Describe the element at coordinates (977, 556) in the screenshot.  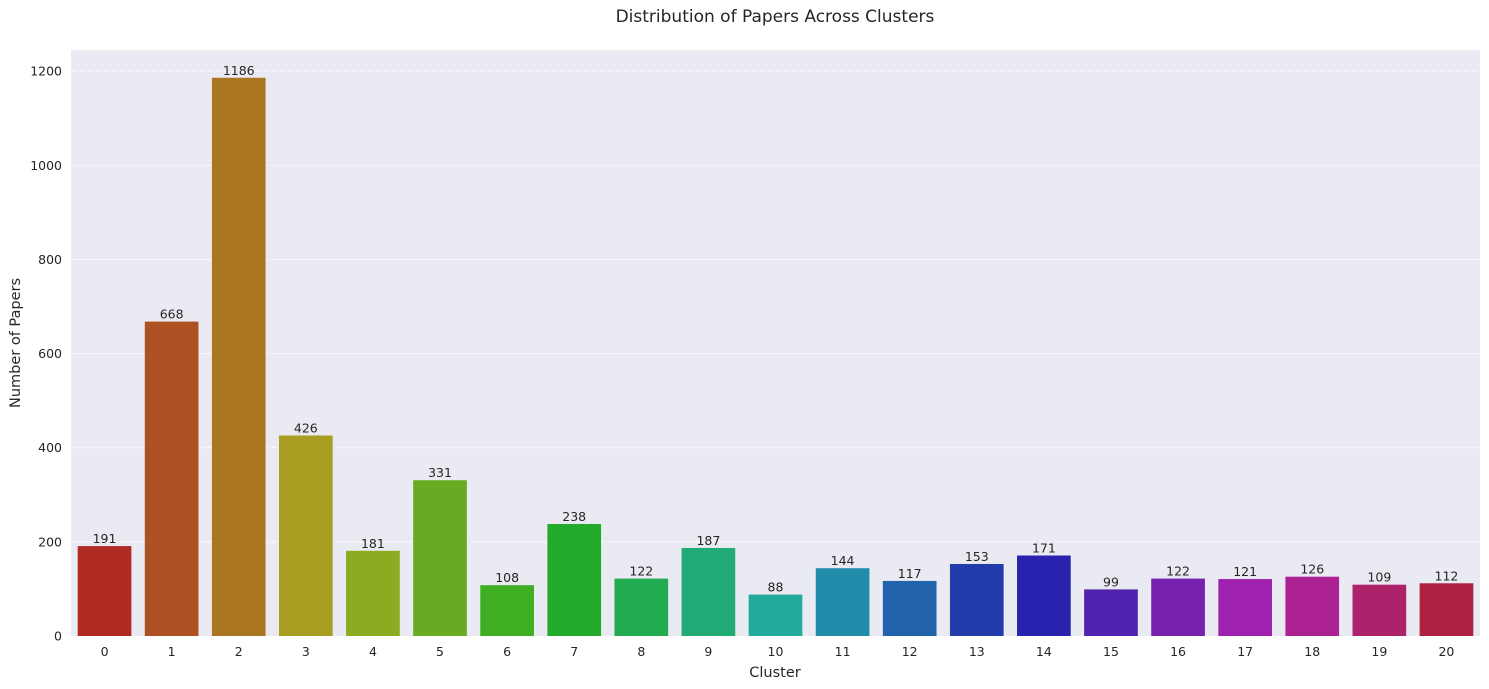
I see `data-label: 153` at that location.